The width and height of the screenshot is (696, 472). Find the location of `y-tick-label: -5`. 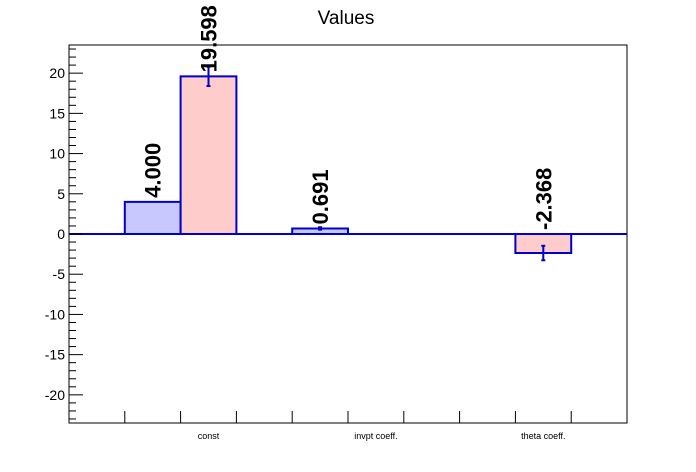

y-tick-label: -5 is located at coordinates (59, 274).